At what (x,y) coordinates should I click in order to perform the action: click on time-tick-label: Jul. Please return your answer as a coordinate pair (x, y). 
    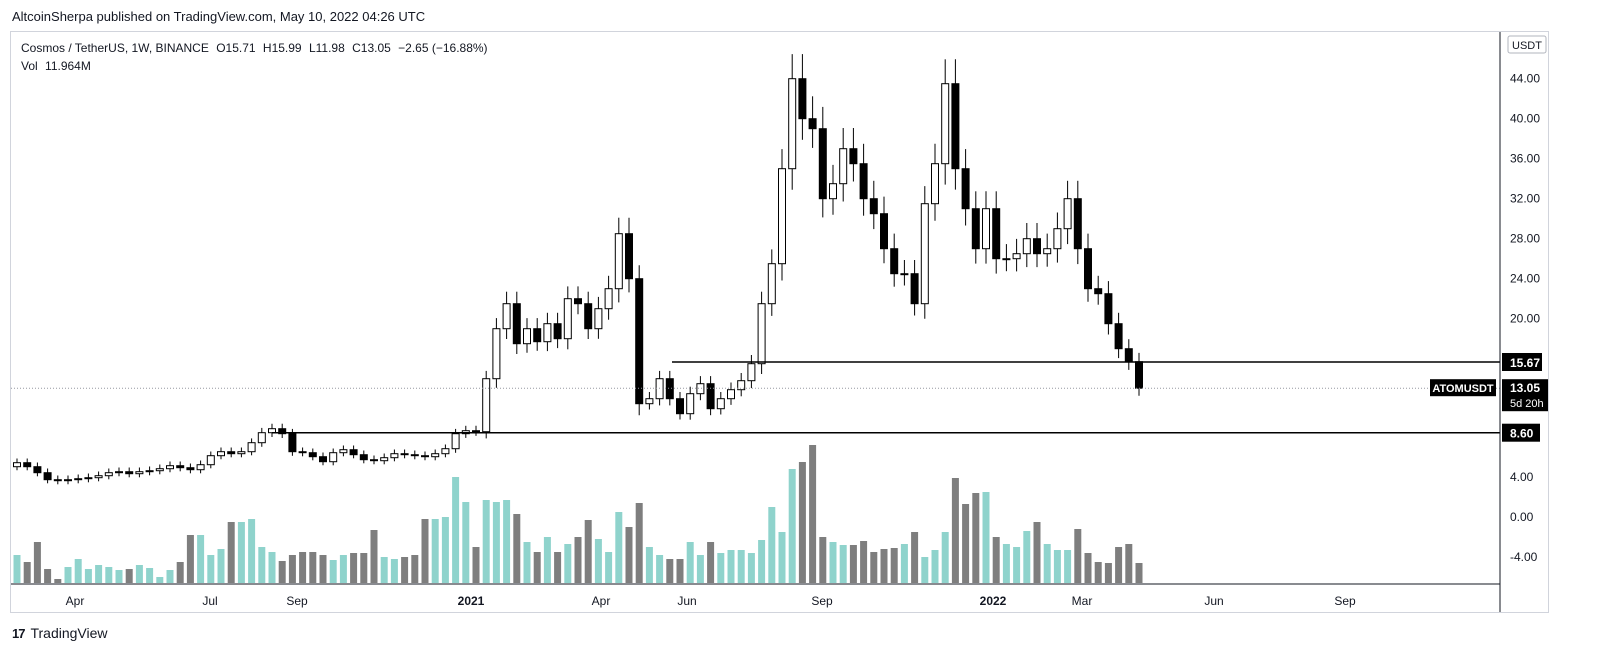
    Looking at the image, I should click on (209, 601).